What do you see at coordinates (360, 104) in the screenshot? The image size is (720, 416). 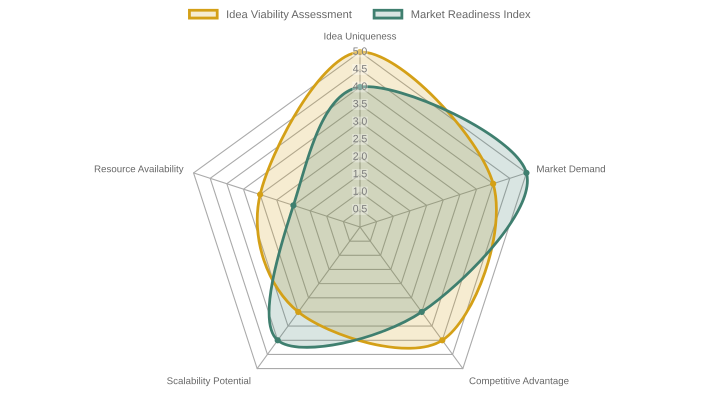 I see `y-tick-label: 3.5` at bounding box center [360, 104].